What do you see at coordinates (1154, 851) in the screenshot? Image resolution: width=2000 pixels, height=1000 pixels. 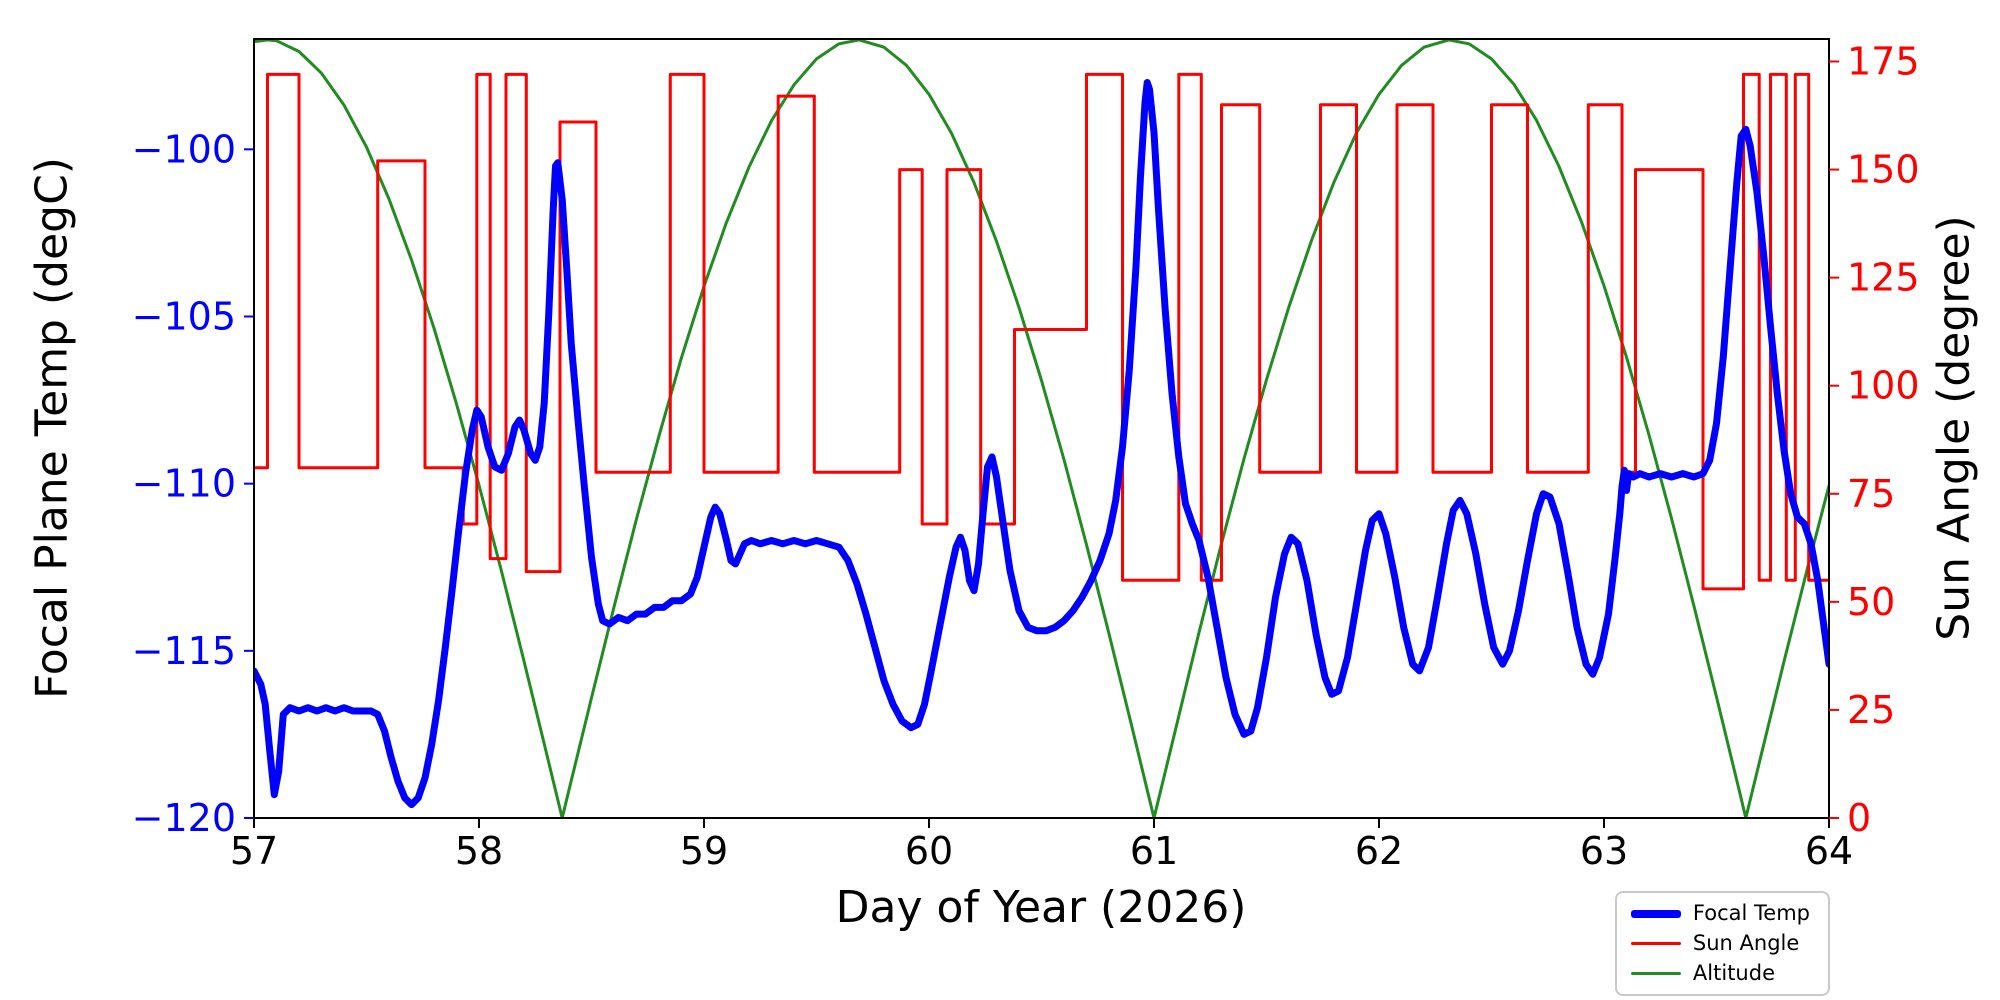 I see `x-tick-label: 61` at bounding box center [1154, 851].